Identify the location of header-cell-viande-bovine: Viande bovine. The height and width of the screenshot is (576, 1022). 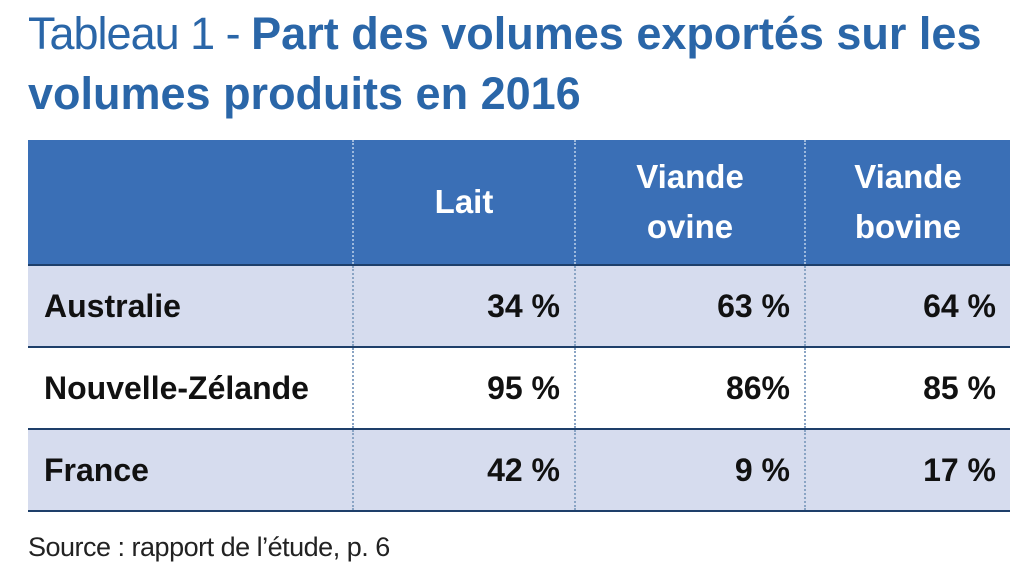
(907, 202).